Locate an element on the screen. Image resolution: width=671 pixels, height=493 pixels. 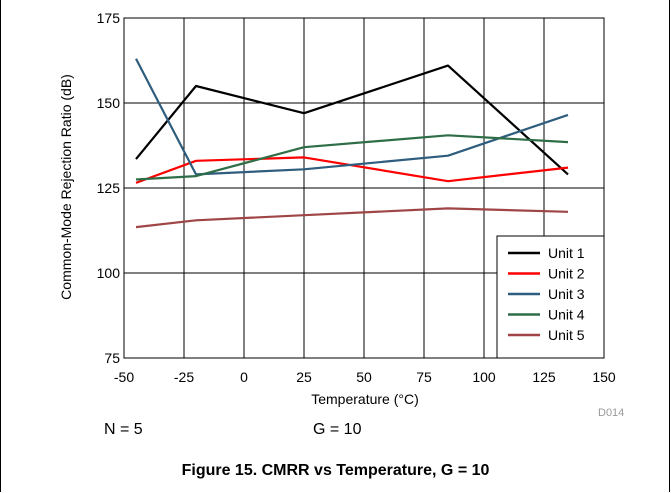
legend-label-unit-5: Unit 5 is located at coordinates (566, 335).